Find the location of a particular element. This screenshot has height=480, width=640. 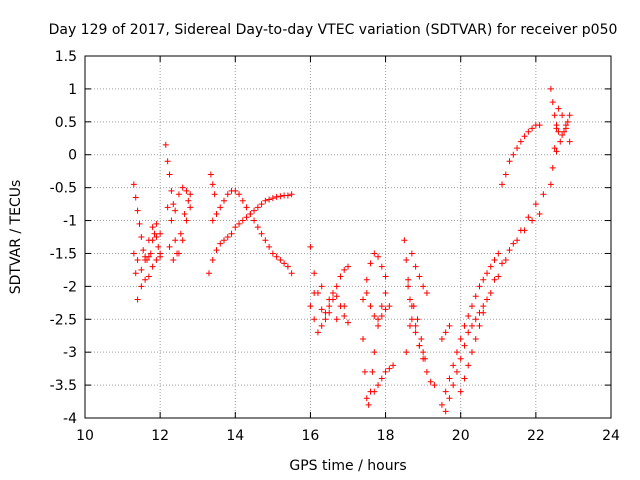

series-arc-13b is located at coordinates (252, 232).